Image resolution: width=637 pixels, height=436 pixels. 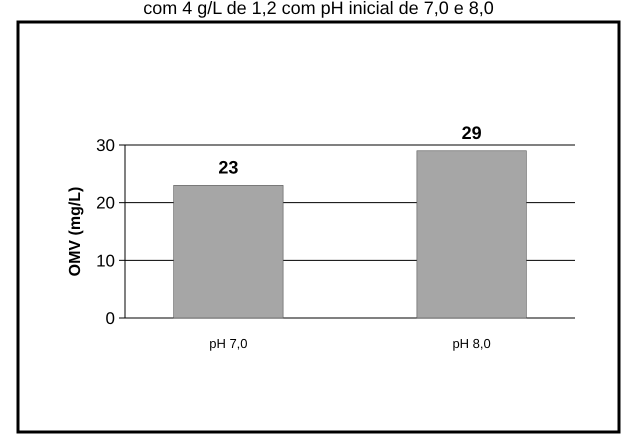 I want to click on y-tick-label: 30, so click(x=105, y=145).